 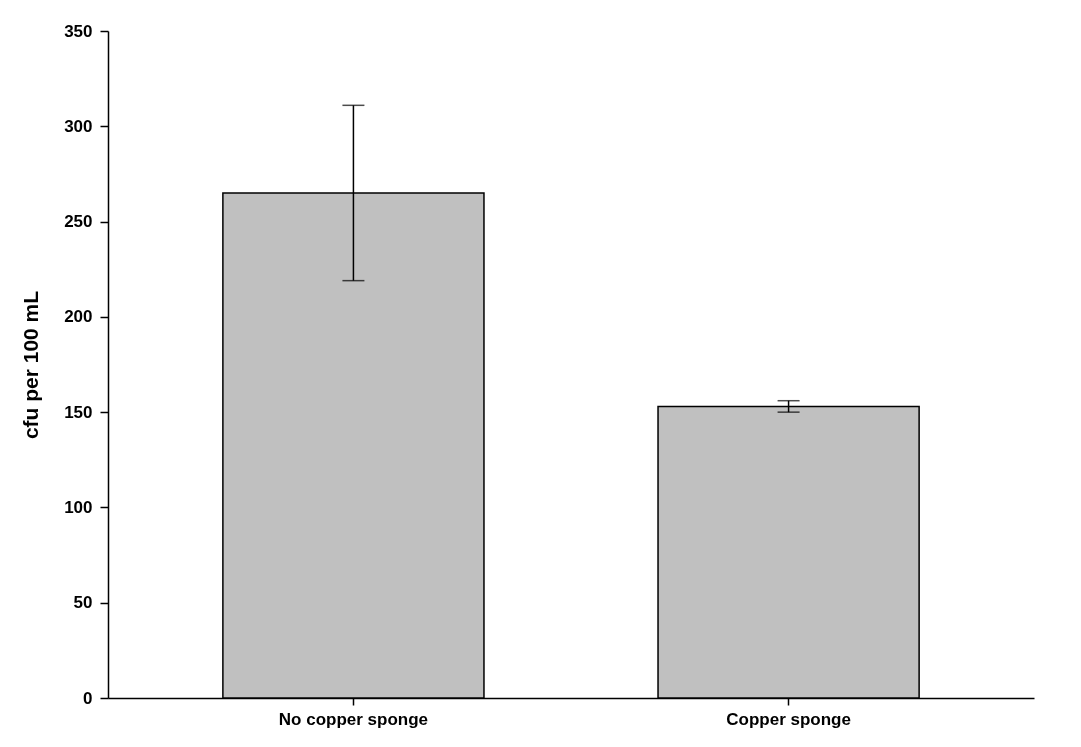 What do you see at coordinates (78, 507) in the screenshot?
I see `y-tick-label: 100` at bounding box center [78, 507].